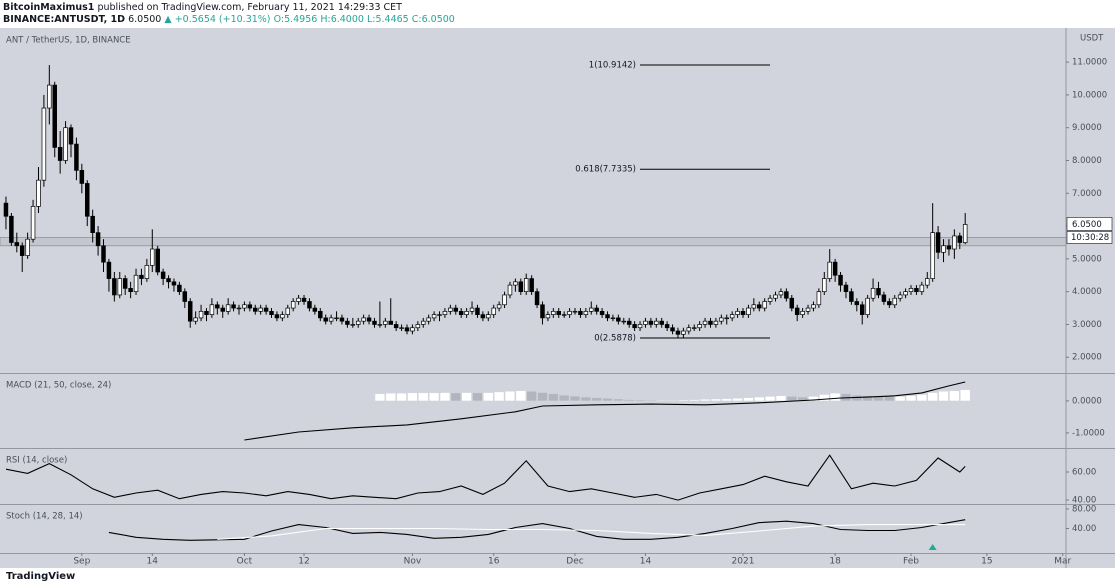  I want to click on x-tick-label: 14, so click(153, 562).